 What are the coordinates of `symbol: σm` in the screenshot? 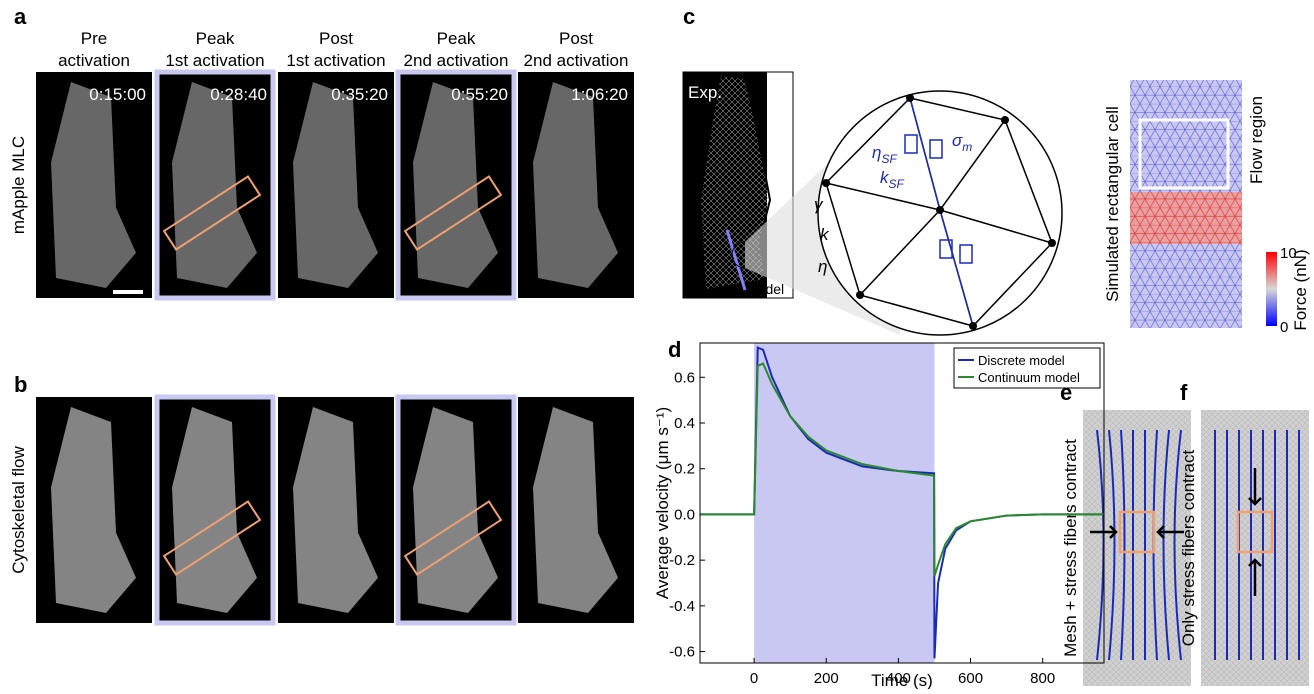 It's located at (962, 142).